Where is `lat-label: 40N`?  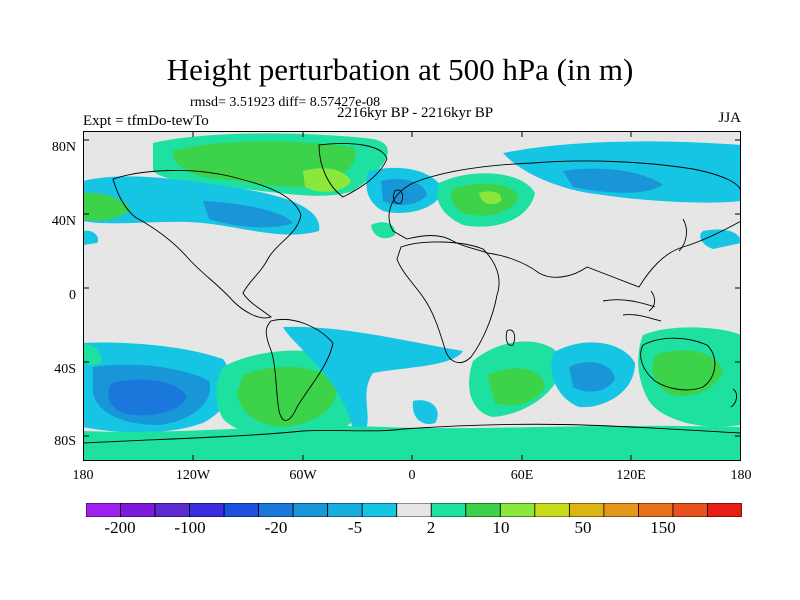 lat-label: 40N is located at coordinates (63, 221).